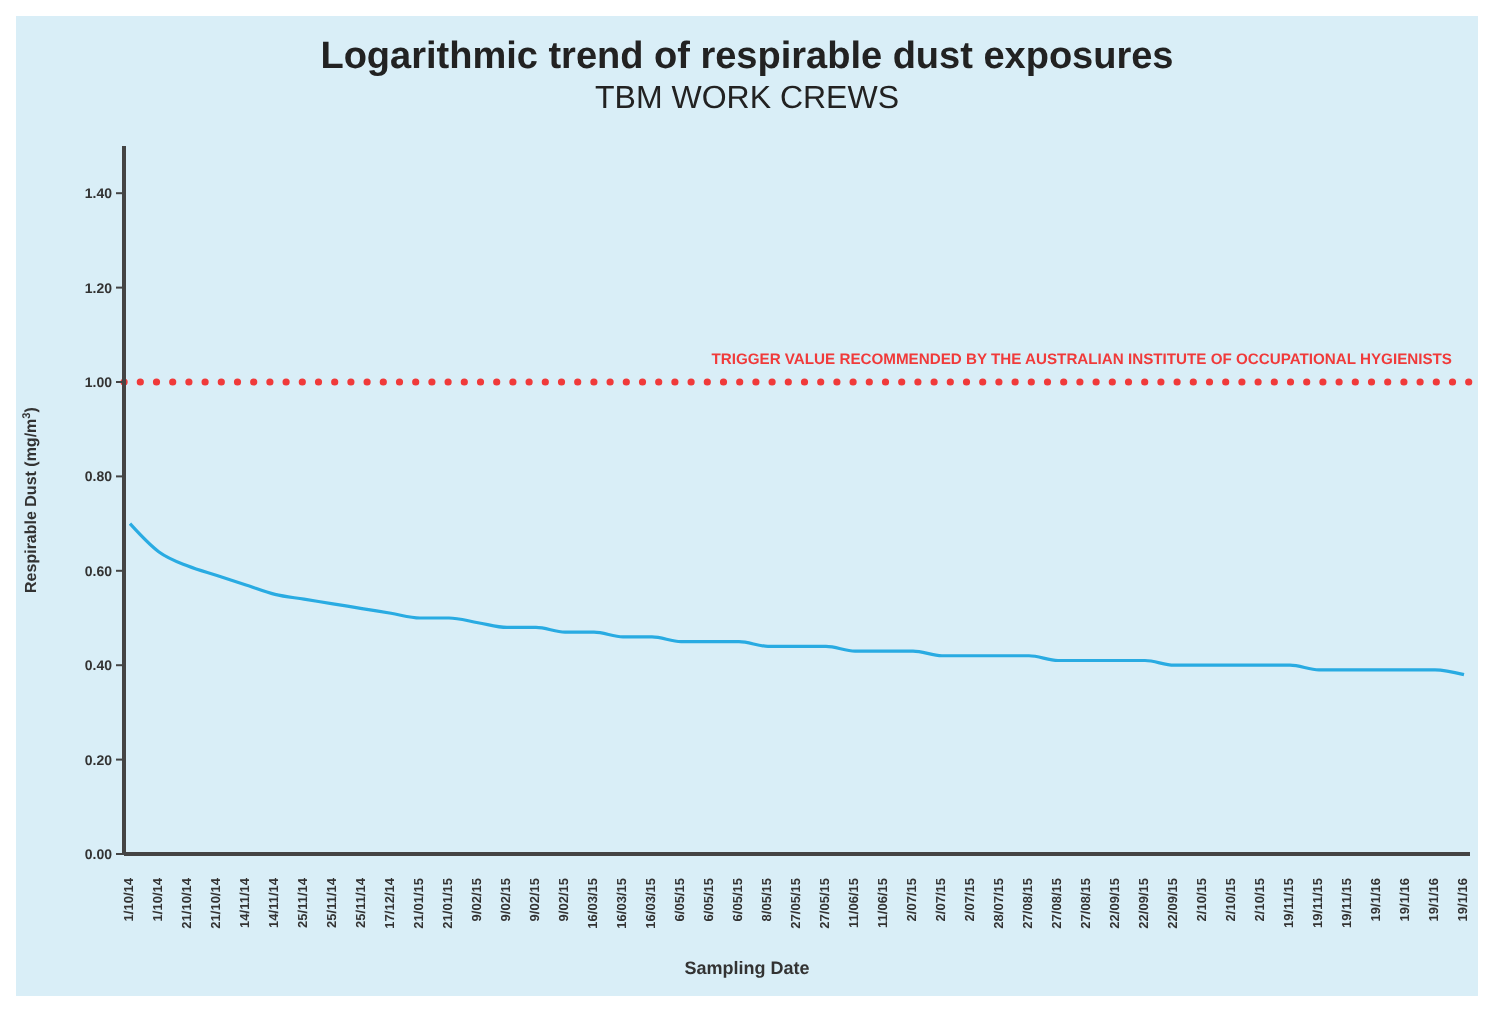 Image resolution: width=1494 pixels, height=1012 pixels. Describe the element at coordinates (747, 100) in the screenshot. I see `chart-subtitle: TBM WORK CREWS` at that location.